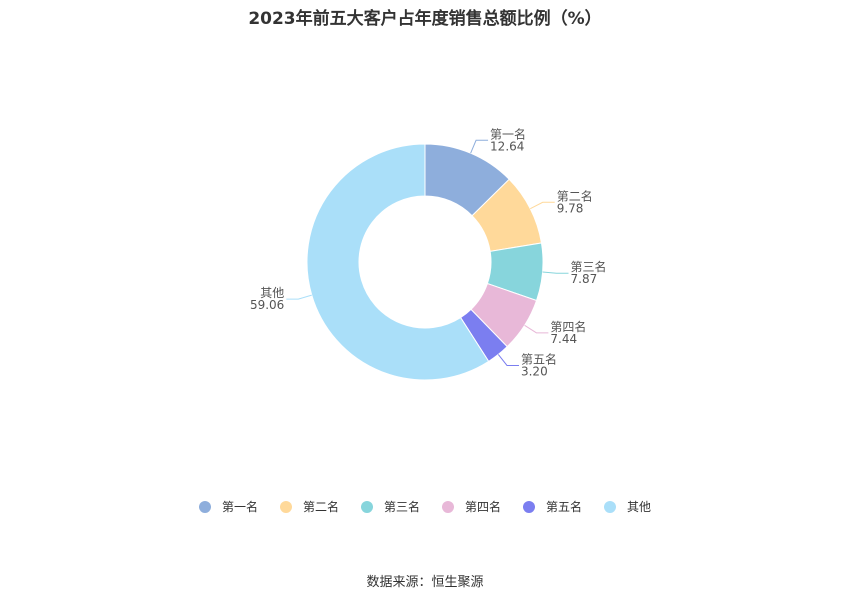 This screenshot has width=850, height=600. Describe the element at coordinates (239, 507) in the screenshot. I see `legend-label: 第一名` at that location.